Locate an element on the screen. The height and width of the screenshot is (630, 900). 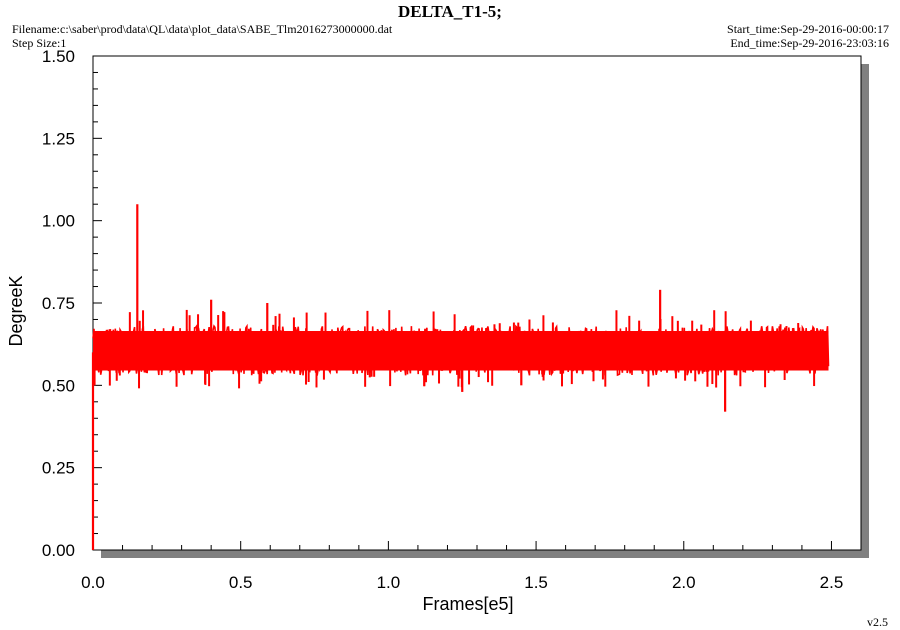
version-label: v2.5 is located at coordinates (877, 622).